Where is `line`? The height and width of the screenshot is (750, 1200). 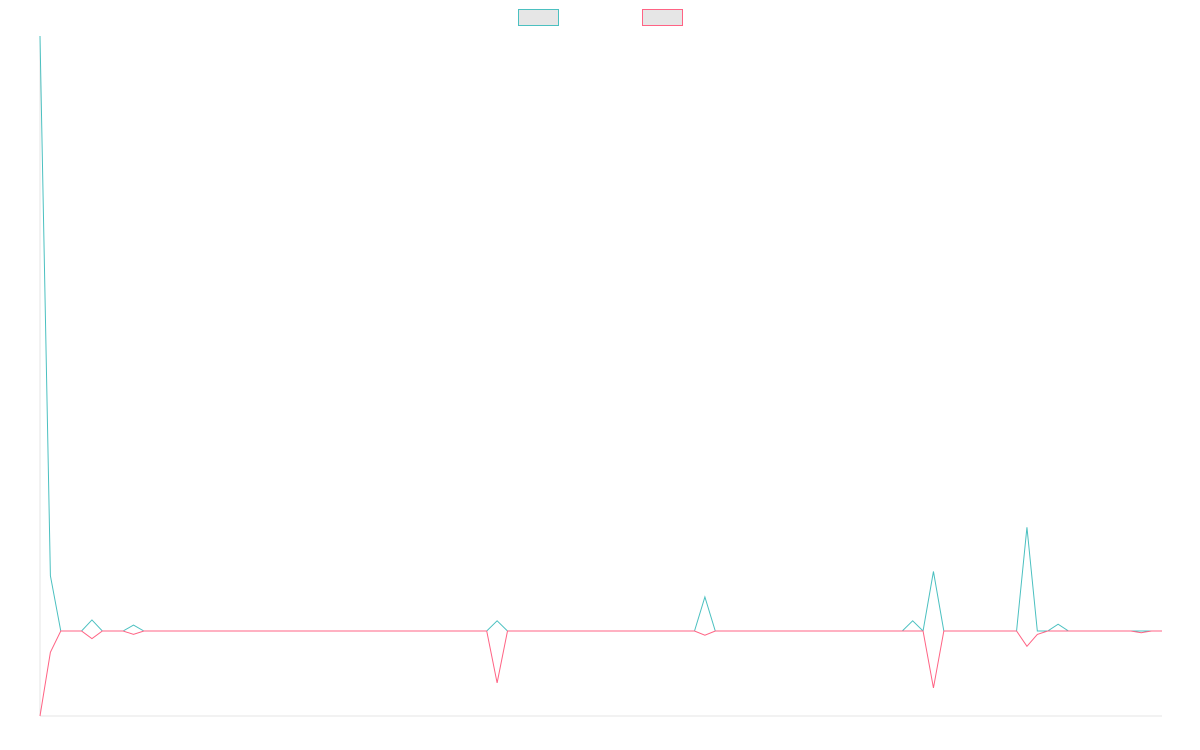
line is located at coordinates (600, 673).